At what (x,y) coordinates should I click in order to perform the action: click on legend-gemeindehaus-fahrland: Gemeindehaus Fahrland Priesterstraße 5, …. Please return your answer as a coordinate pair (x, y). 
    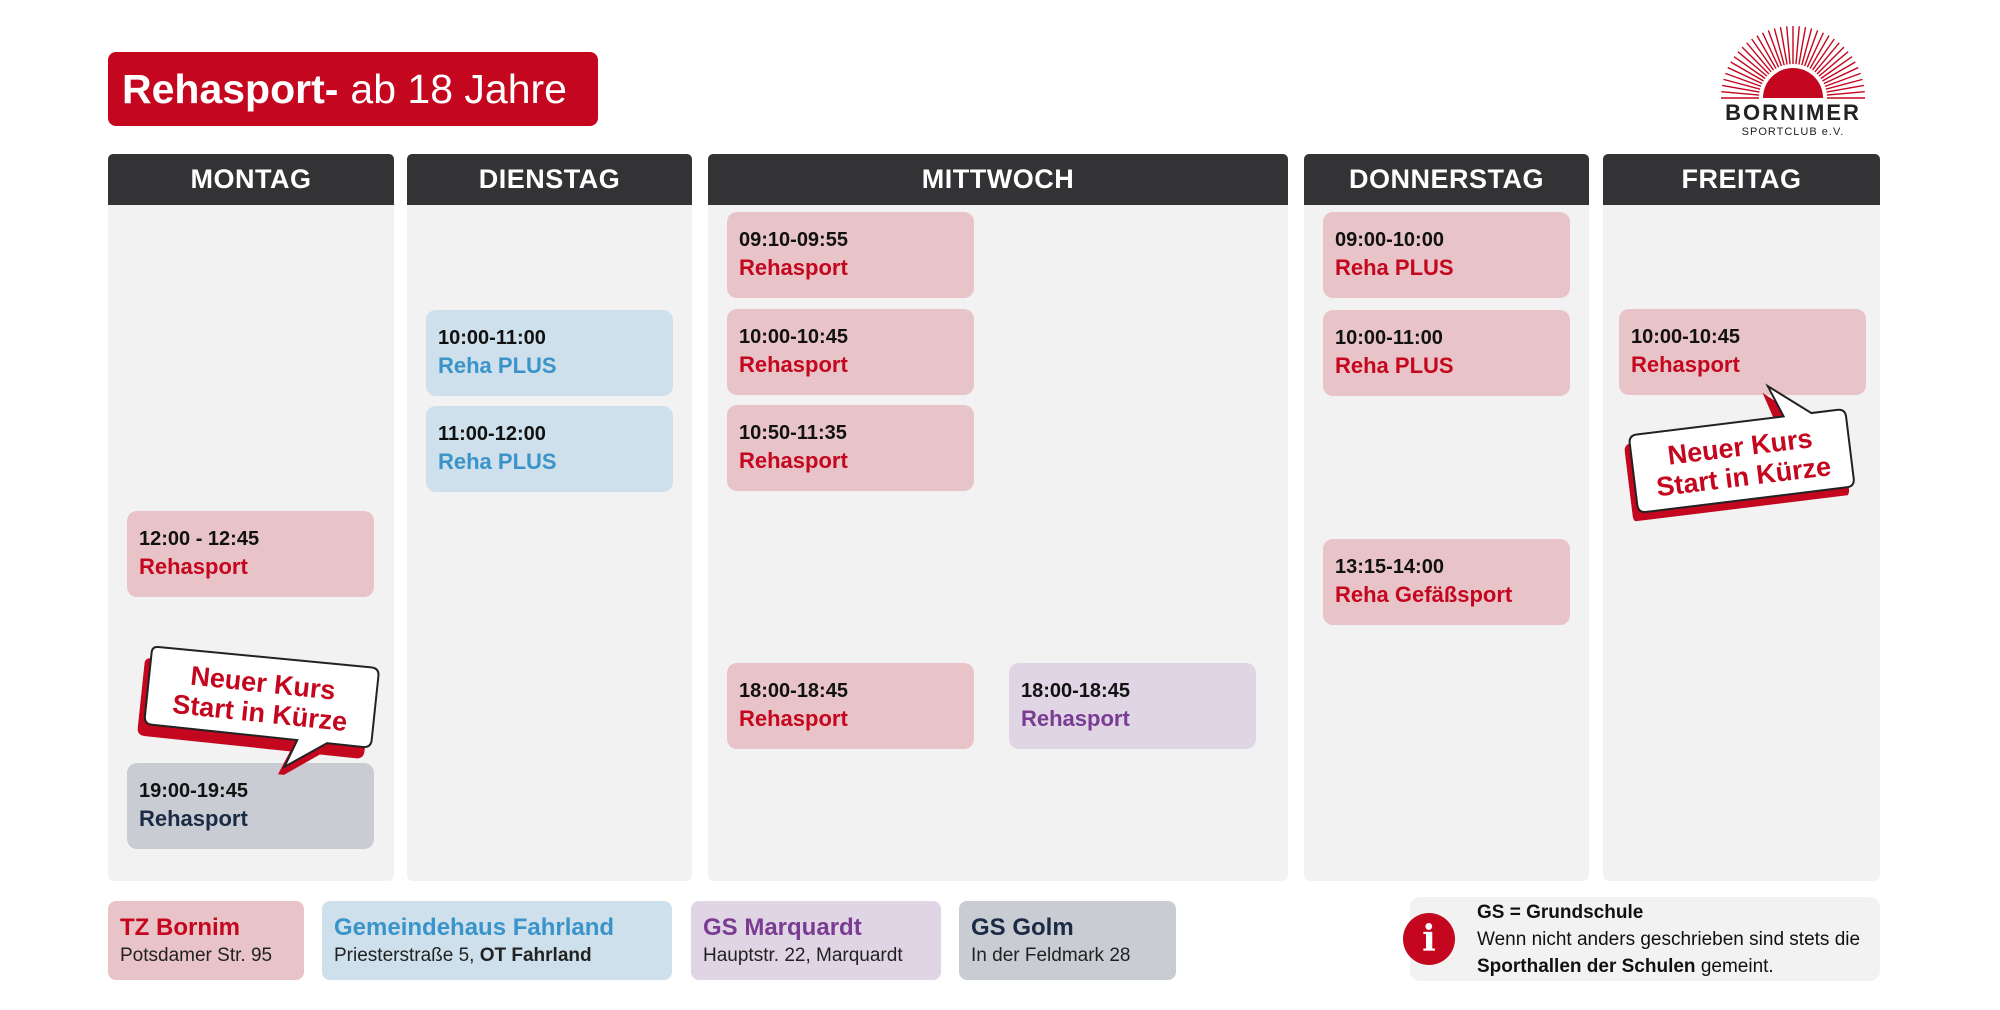
    Looking at the image, I should click on (497, 940).